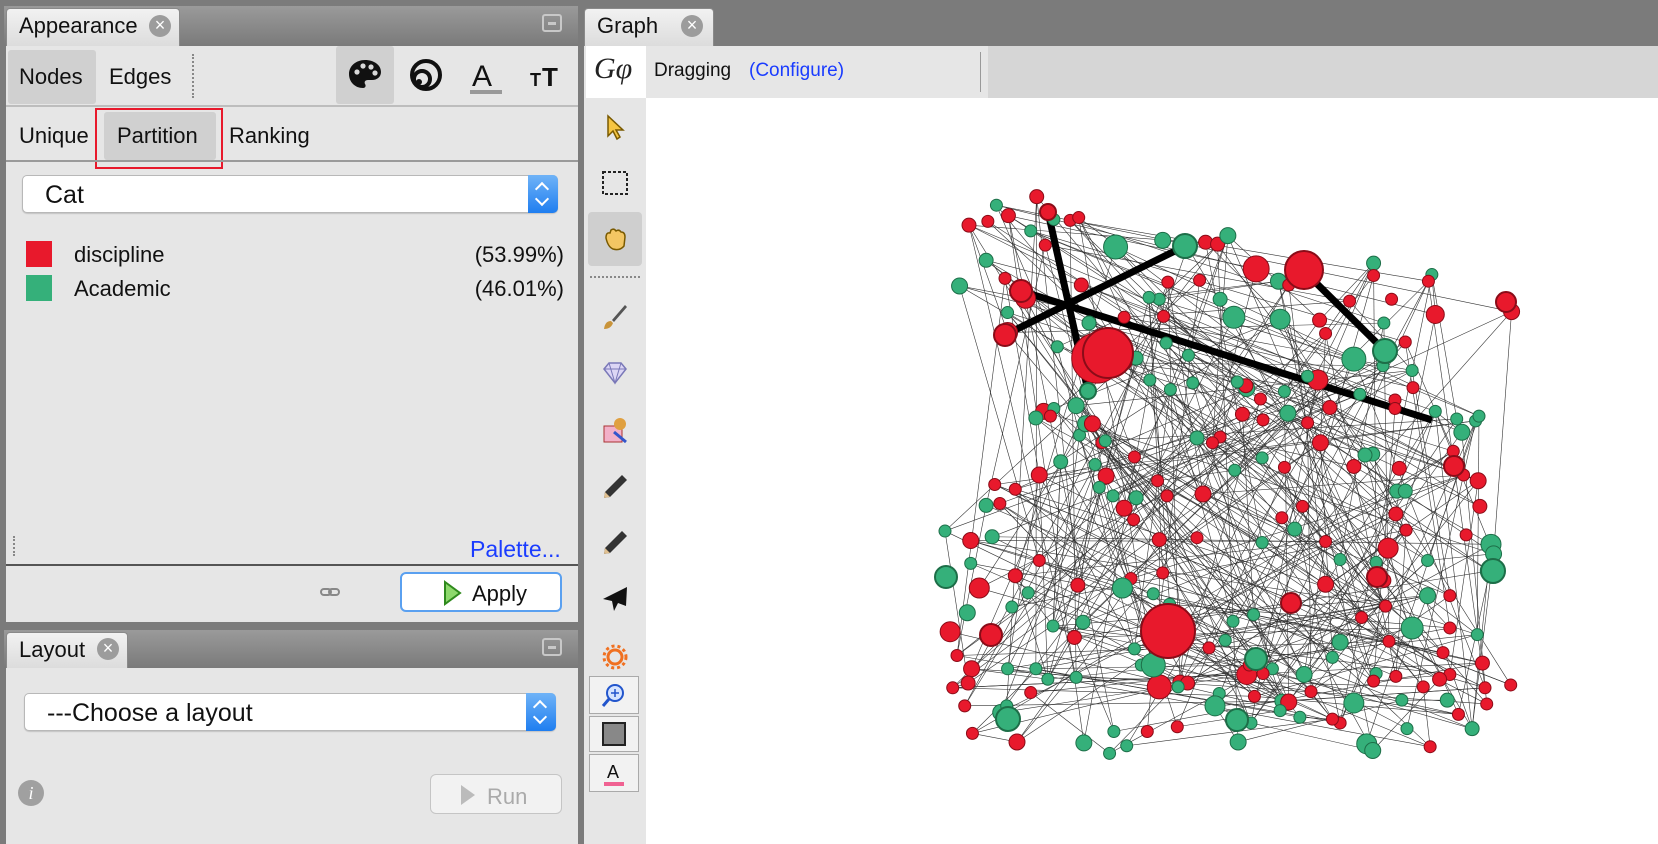 The image size is (1658, 844). What do you see at coordinates (273, 135) in the screenshot?
I see `tab-ranking: Ranking` at bounding box center [273, 135].